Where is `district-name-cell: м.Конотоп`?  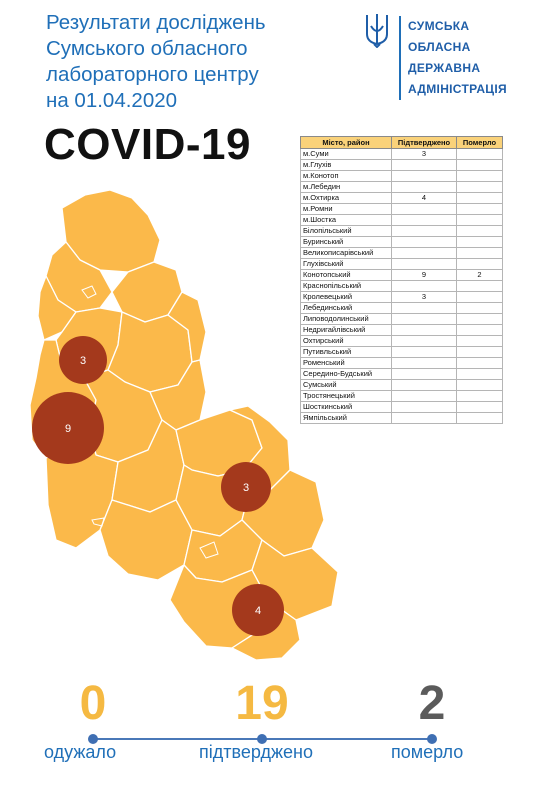 district-name-cell: м.Конотоп is located at coordinates (346, 176).